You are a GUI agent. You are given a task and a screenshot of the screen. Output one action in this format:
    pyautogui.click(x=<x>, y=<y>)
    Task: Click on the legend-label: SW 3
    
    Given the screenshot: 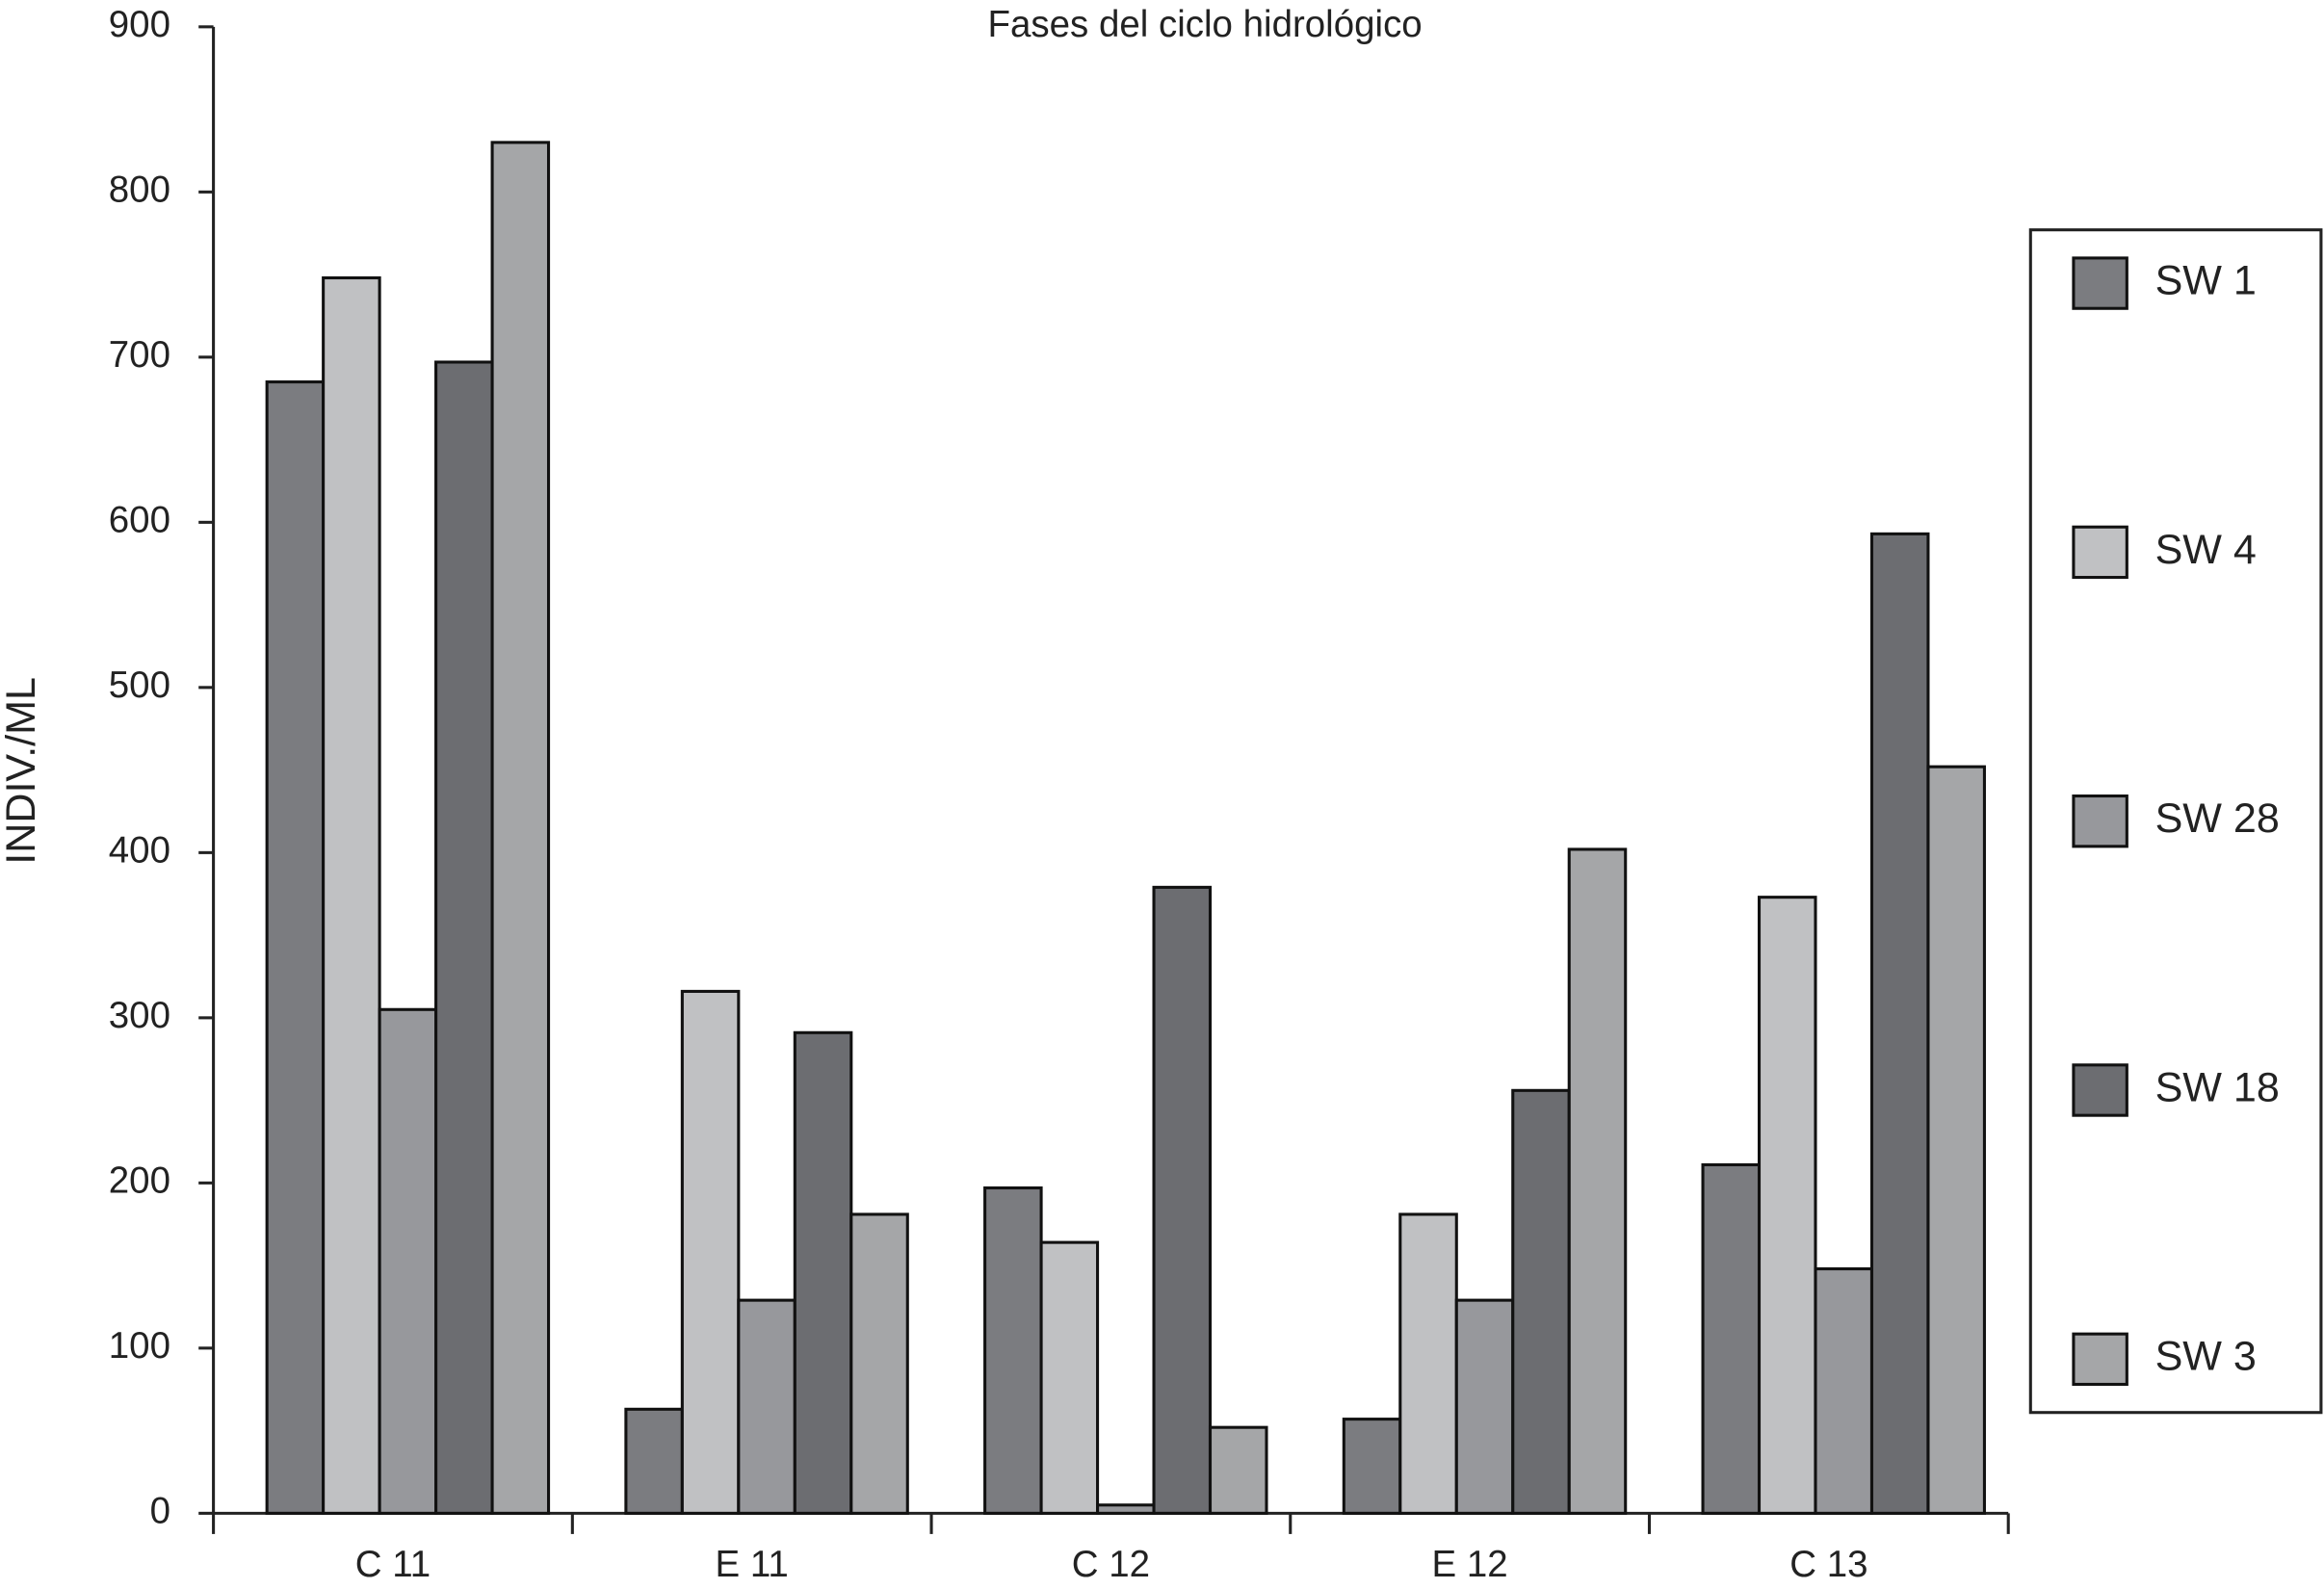 What is the action you would take?
    pyautogui.click(x=2206, y=1357)
    